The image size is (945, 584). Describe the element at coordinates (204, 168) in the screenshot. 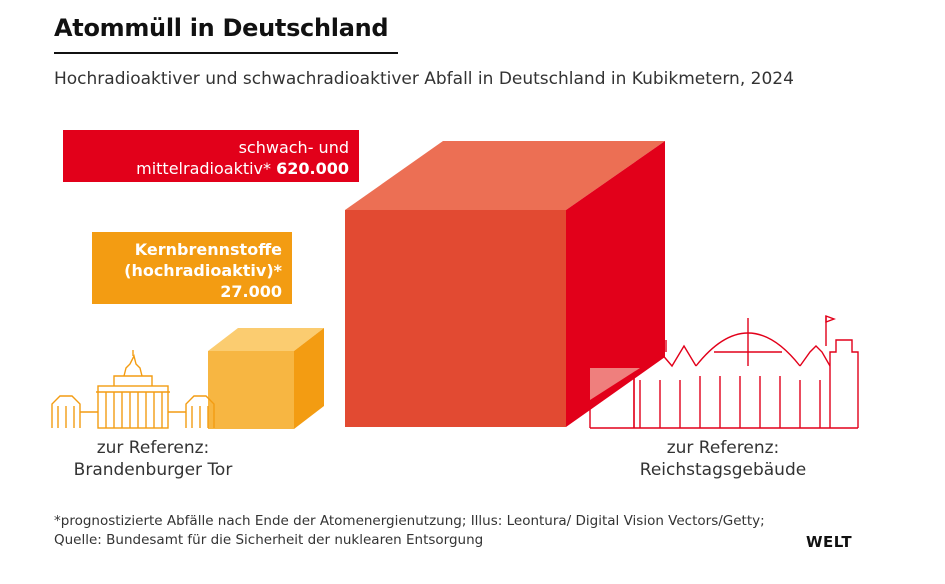

I see `label-red-line2: mittelradioaktiv*` at that location.